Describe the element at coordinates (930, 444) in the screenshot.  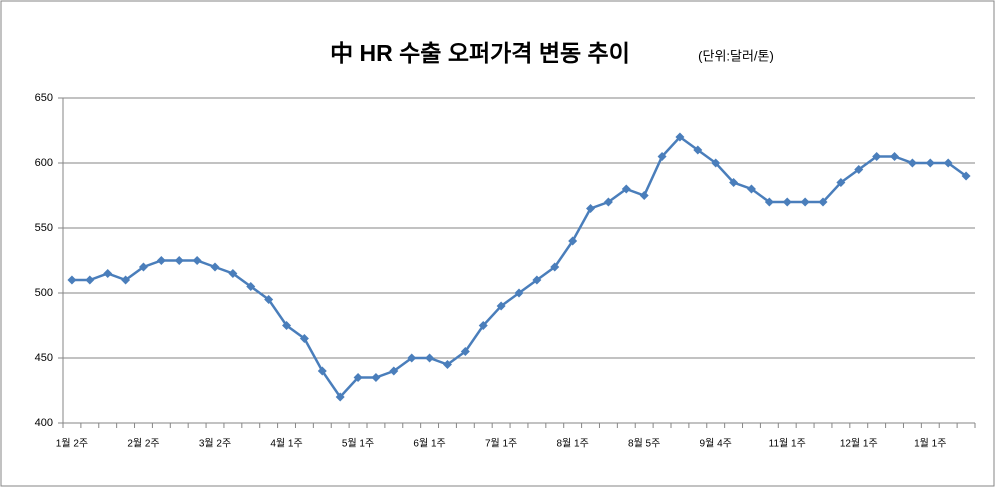
I see `x-tick-label: 1월 1주` at that location.